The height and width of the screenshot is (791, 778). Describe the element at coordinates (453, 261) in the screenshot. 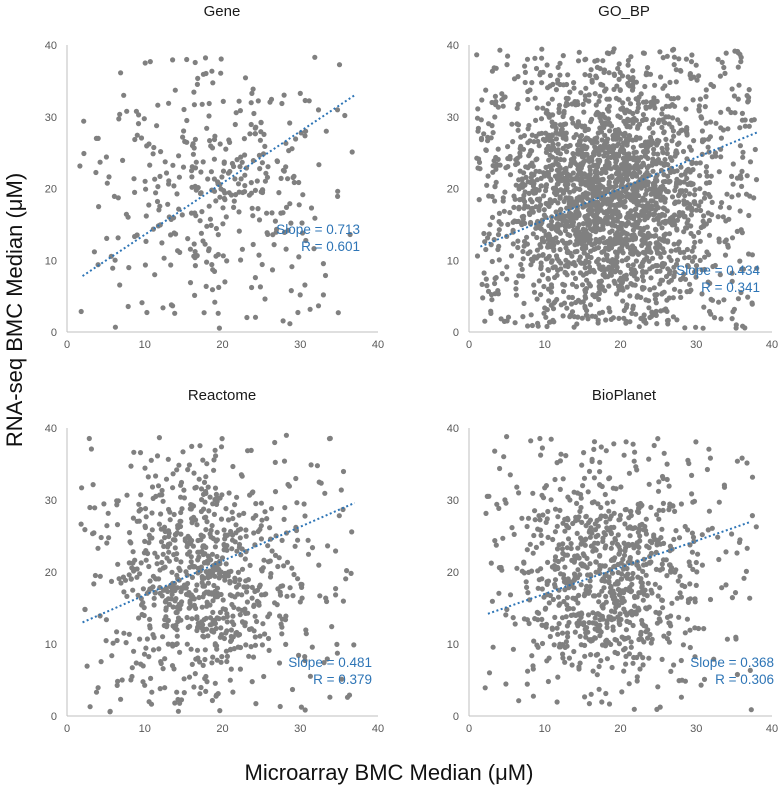

I see `y-tick-label: 10` at that location.